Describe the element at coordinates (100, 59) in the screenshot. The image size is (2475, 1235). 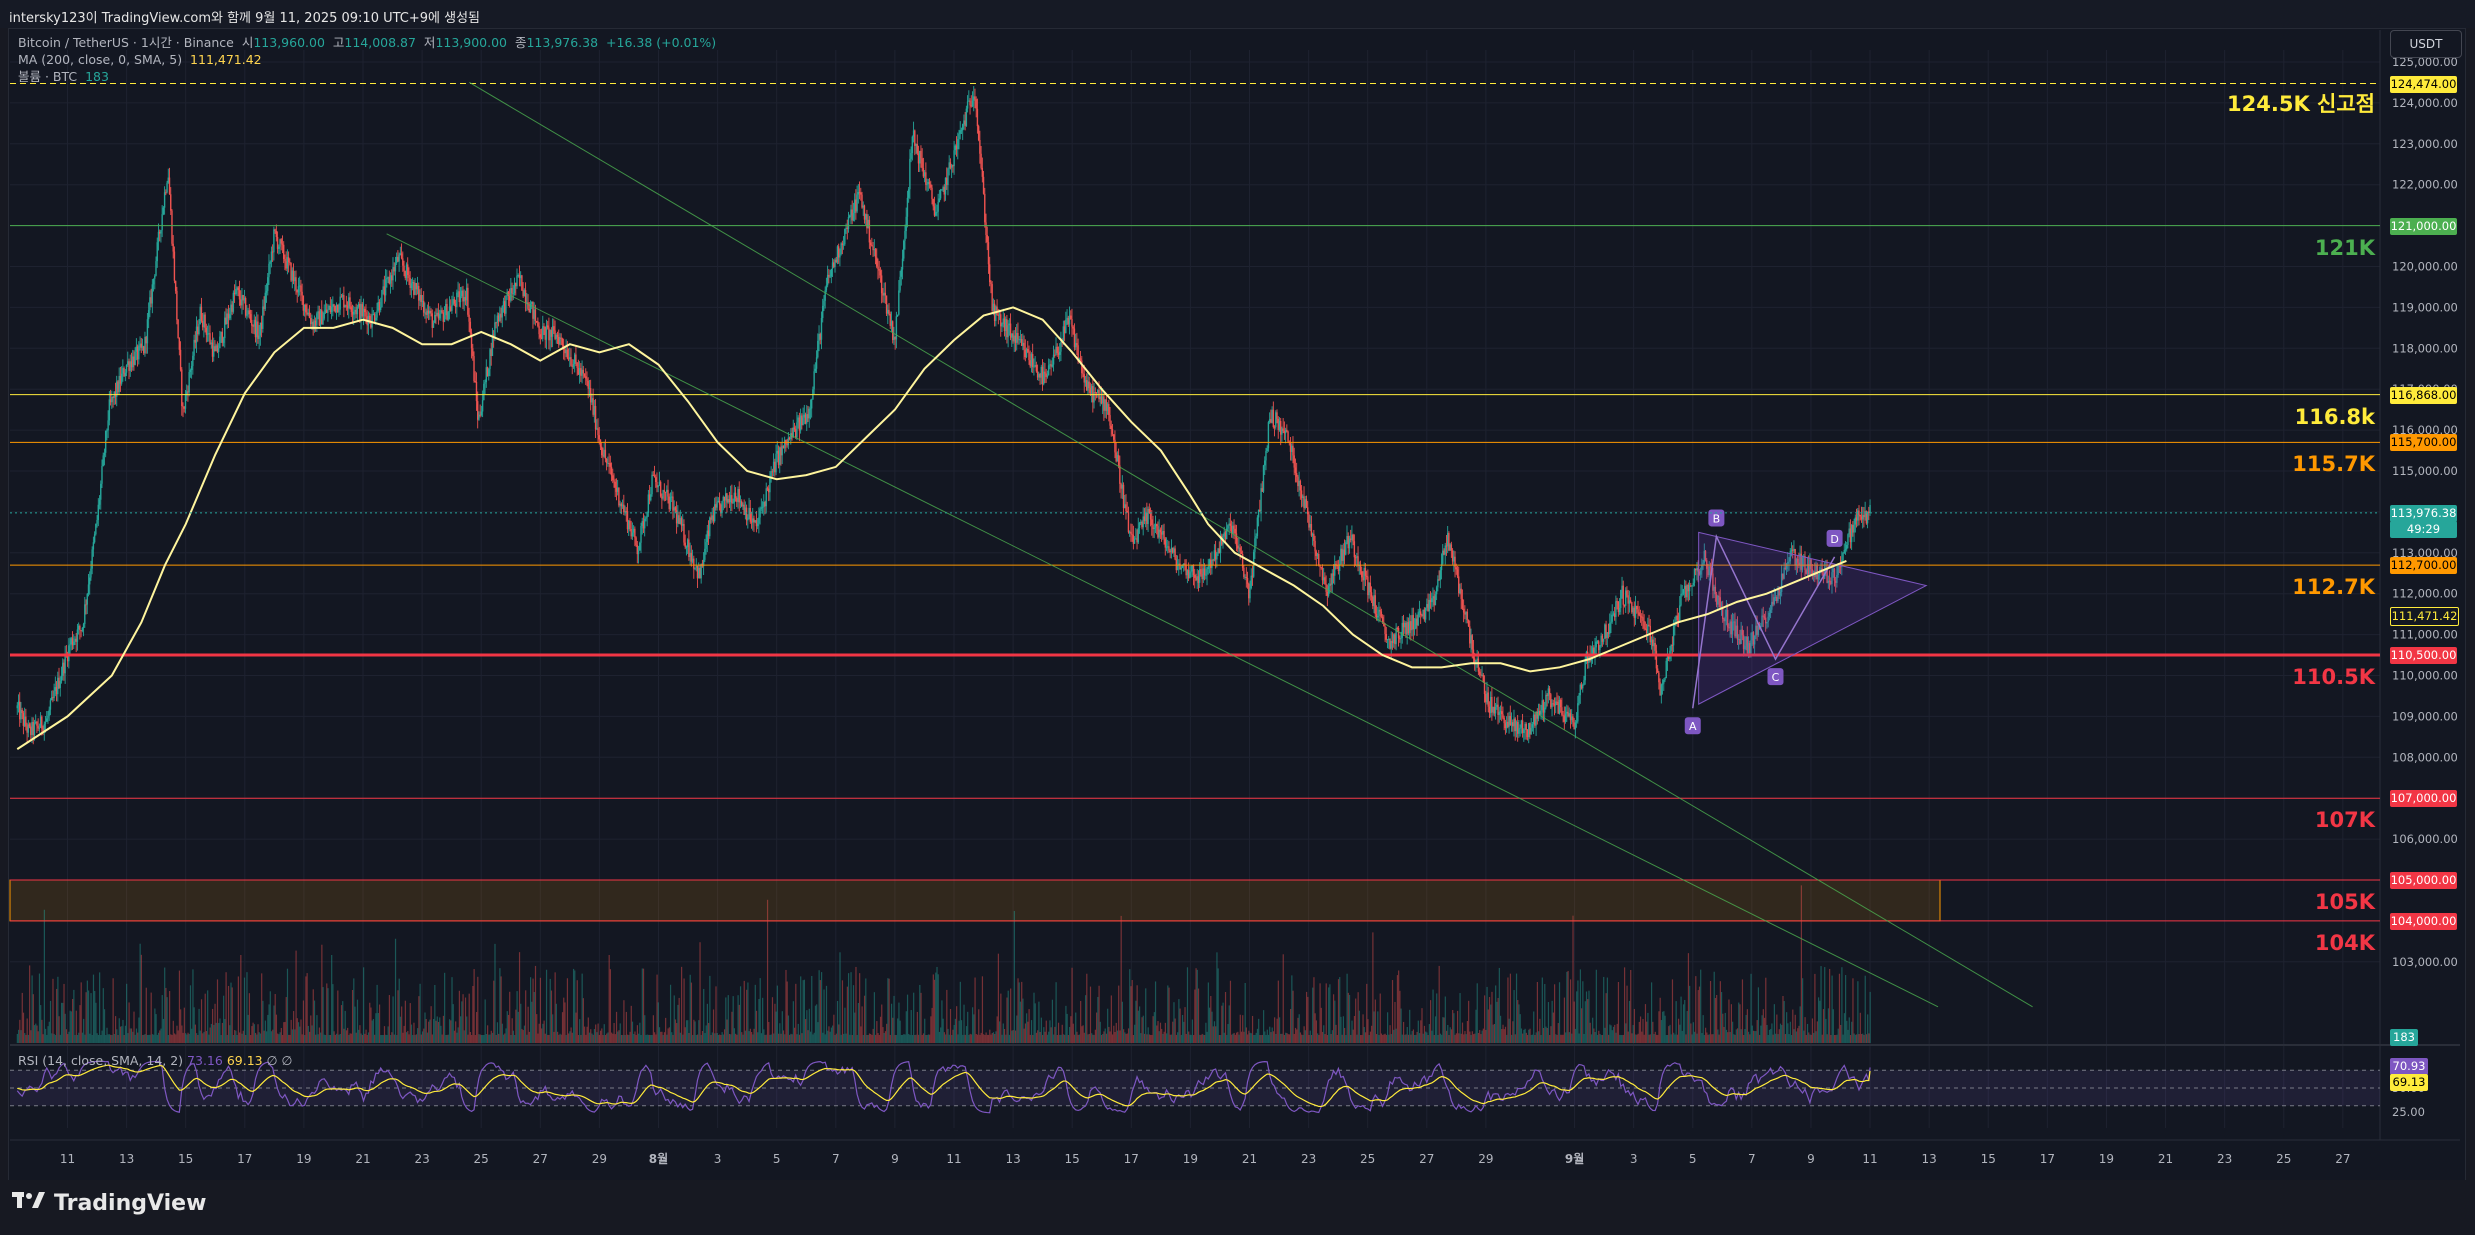
I see `ma-label: MA (200, close, 0, SMA, 5)` at that location.